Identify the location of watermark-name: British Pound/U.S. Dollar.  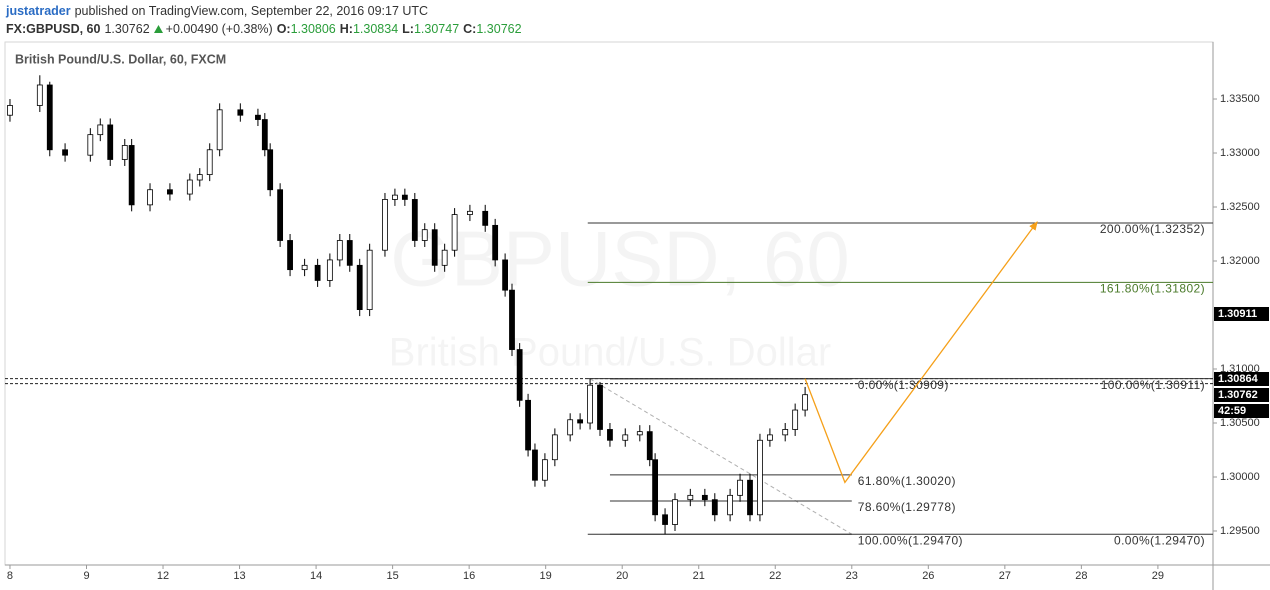
(610, 353).